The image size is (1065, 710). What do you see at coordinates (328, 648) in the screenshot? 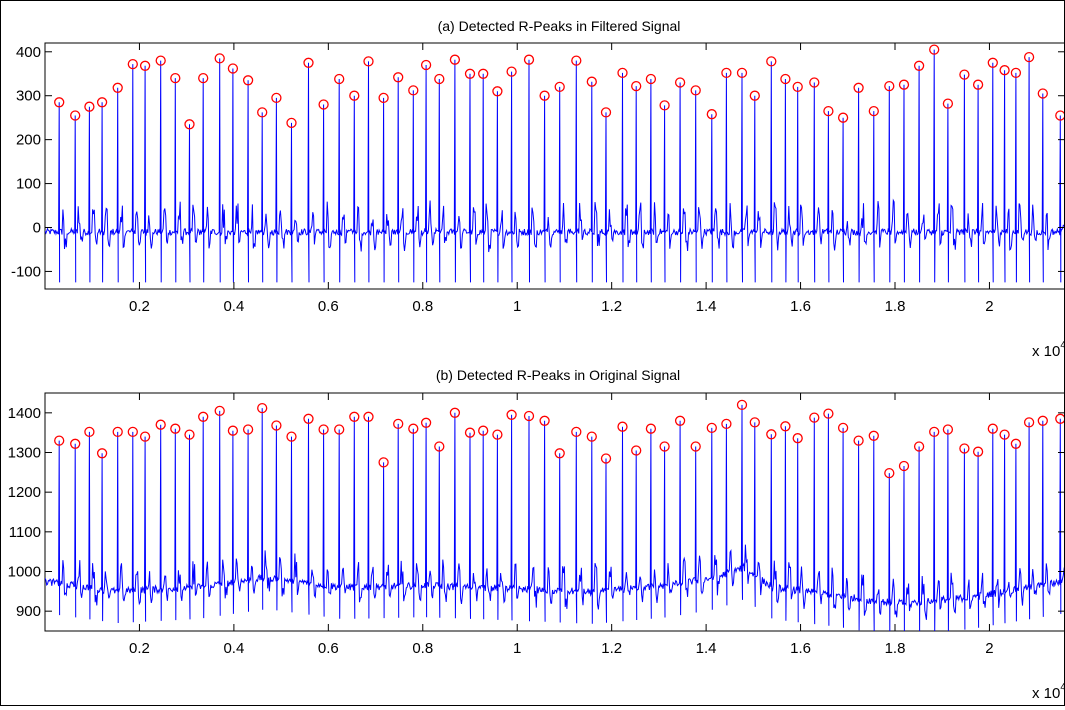
I see `x-tick-label: 0.6` at bounding box center [328, 648].